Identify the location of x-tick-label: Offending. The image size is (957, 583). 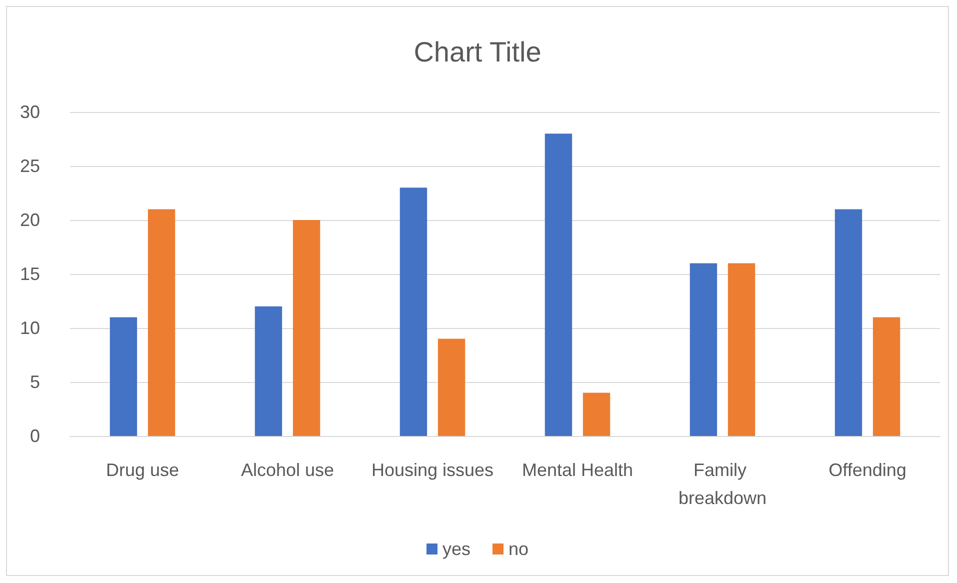
(867, 470).